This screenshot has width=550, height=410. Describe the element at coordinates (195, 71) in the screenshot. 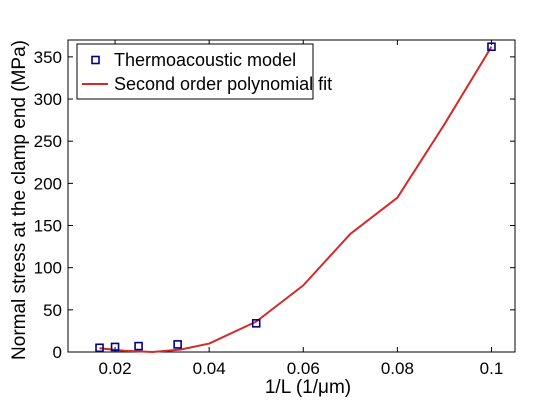

I see `legend-box` at that location.